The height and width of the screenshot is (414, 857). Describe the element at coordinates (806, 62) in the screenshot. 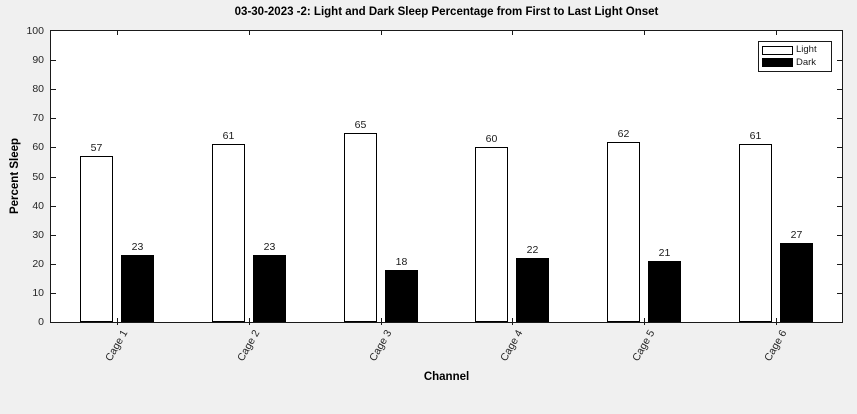

I see `legend-label-dark: Dark` at that location.